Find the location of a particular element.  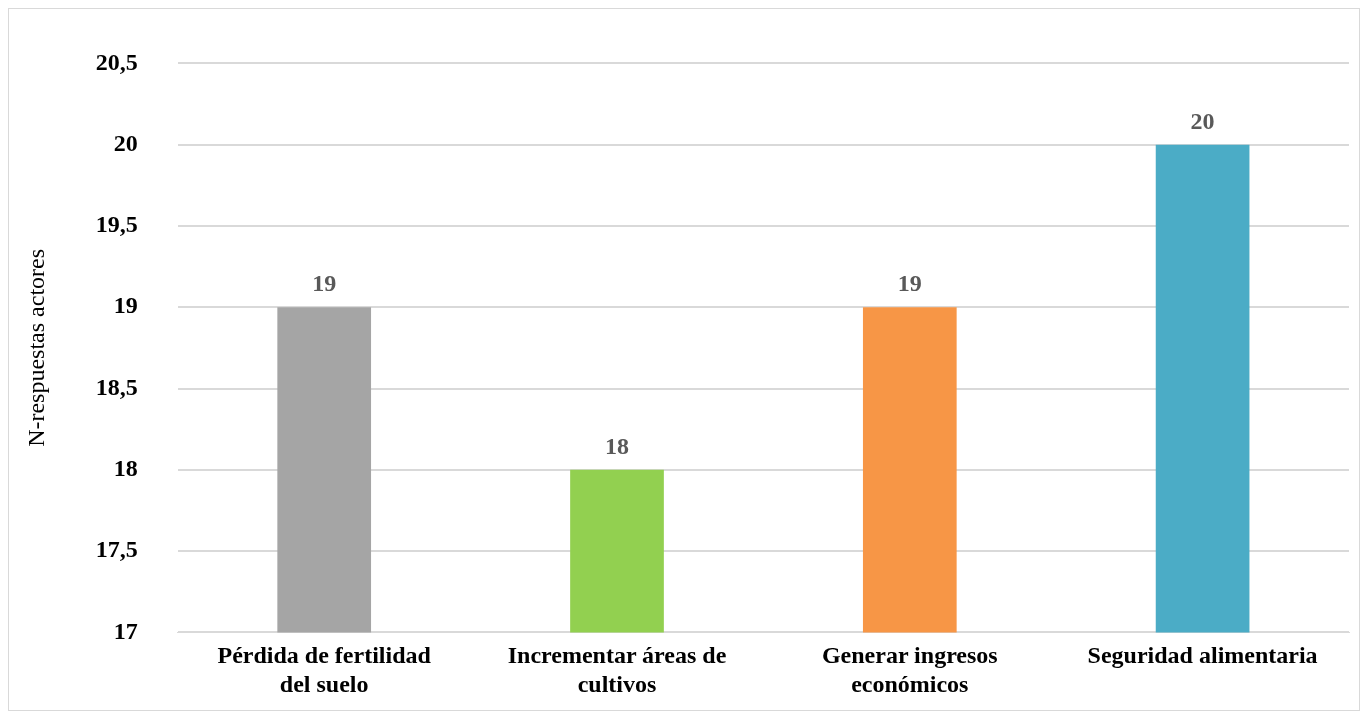

data-label: 20 is located at coordinates (1202, 120).